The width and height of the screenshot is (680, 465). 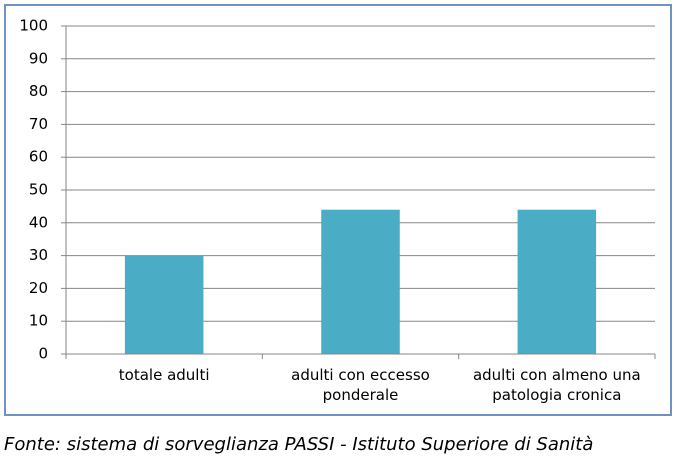 I want to click on y-tick-label: 20, so click(x=38, y=288).